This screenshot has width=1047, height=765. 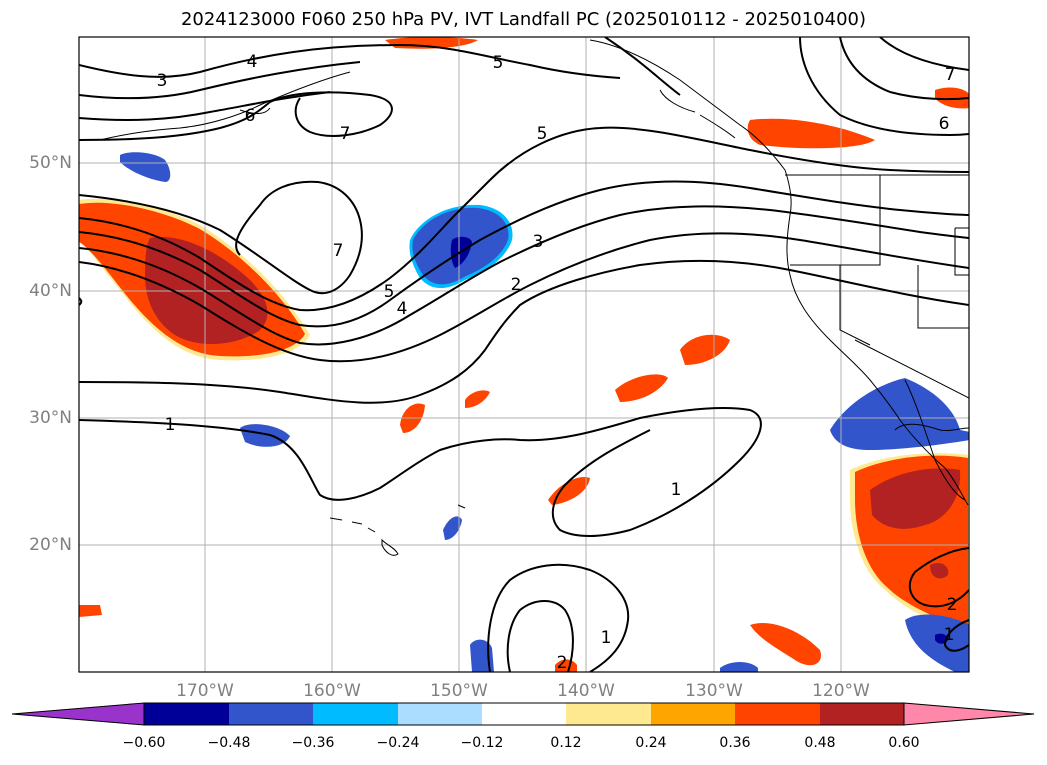 I want to click on colorbar, so click(x=523, y=714).